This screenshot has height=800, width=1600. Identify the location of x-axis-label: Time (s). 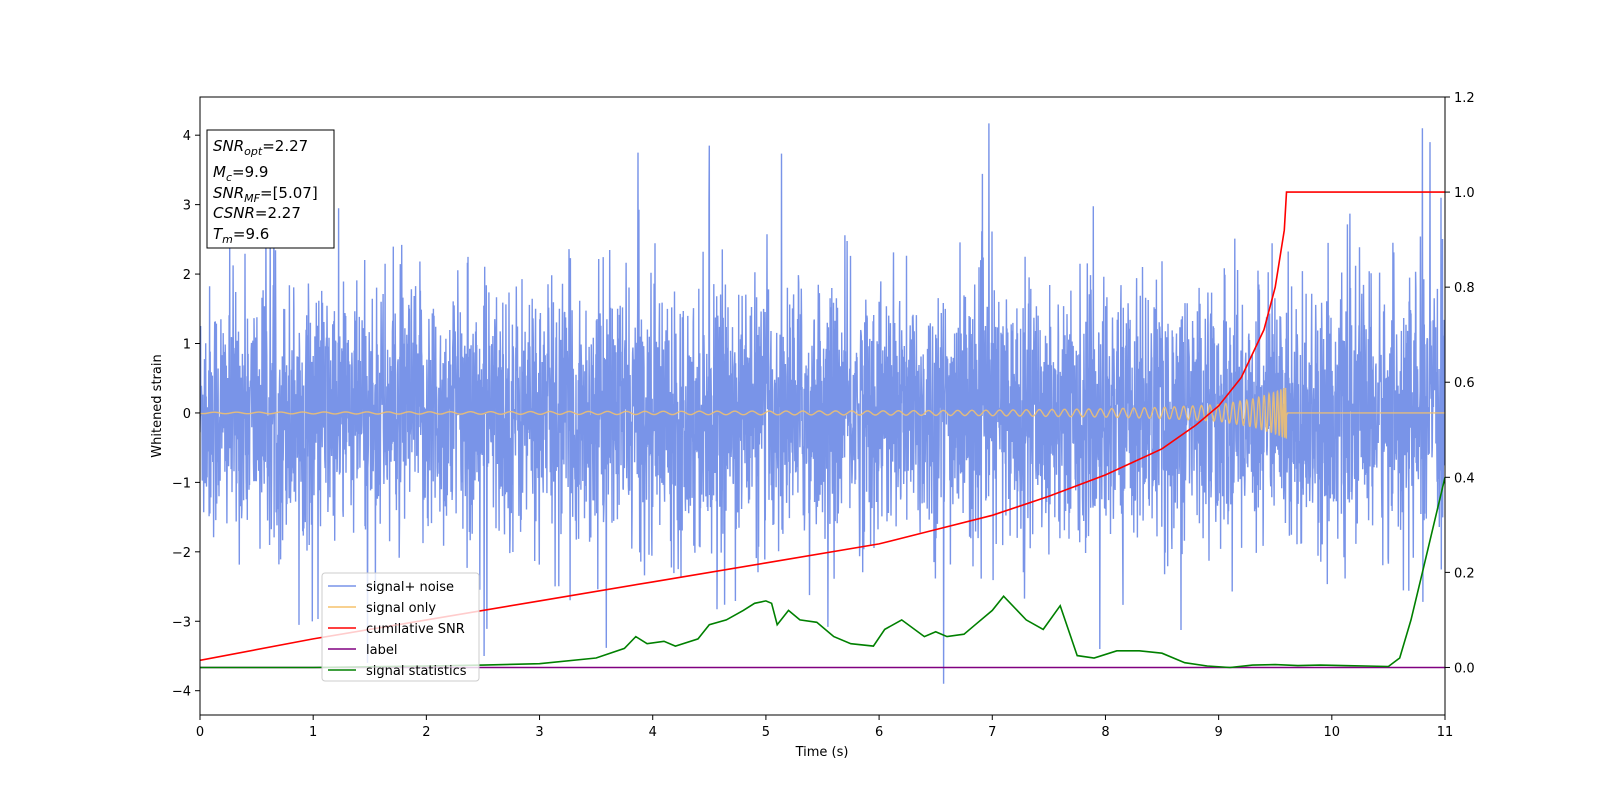
(822, 752).